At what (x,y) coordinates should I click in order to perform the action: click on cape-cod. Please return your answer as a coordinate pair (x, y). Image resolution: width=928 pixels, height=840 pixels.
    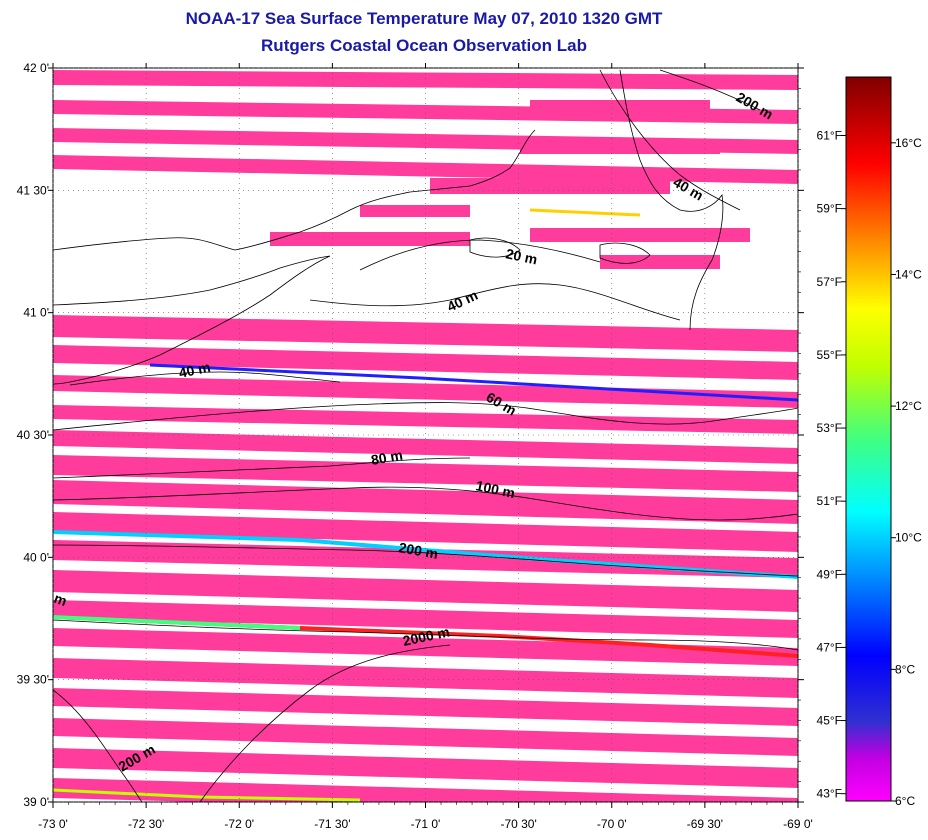
    Looking at the image, I should click on (671, 200).